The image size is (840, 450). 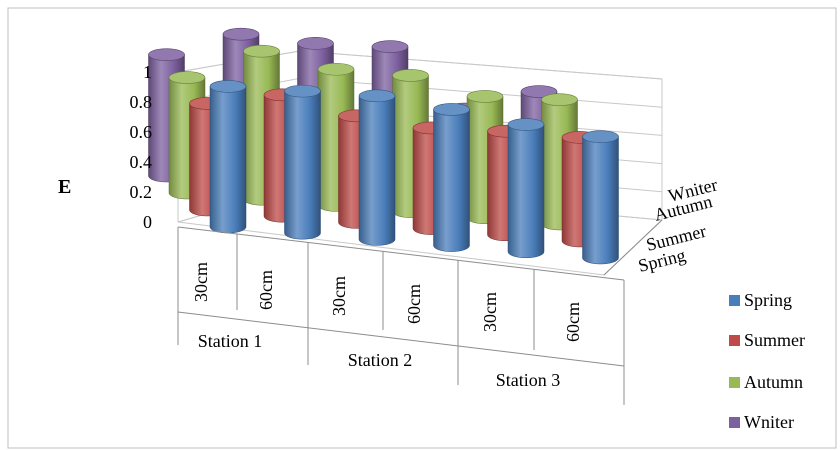 I want to click on y-tick-label: 0.2, so click(x=141, y=192).